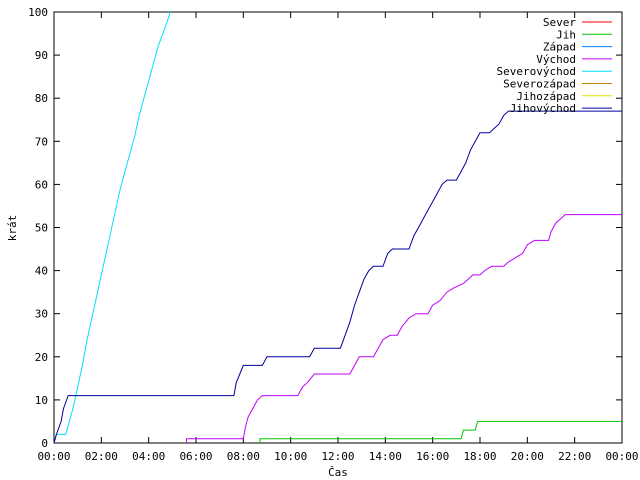 The height and width of the screenshot is (480, 640). What do you see at coordinates (44, 443) in the screenshot?
I see `y-tick-label: 0` at bounding box center [44, 443].